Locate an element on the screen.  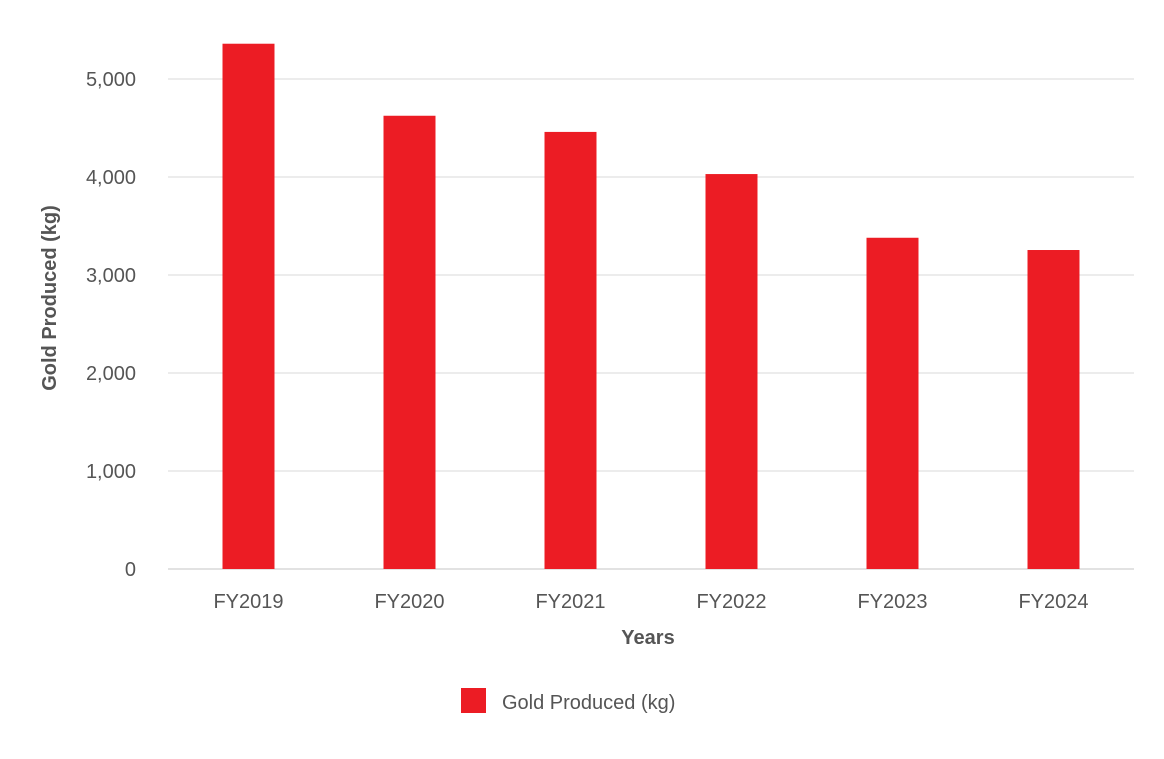
bar-fy2024 is located at coordinates (1053, 409).